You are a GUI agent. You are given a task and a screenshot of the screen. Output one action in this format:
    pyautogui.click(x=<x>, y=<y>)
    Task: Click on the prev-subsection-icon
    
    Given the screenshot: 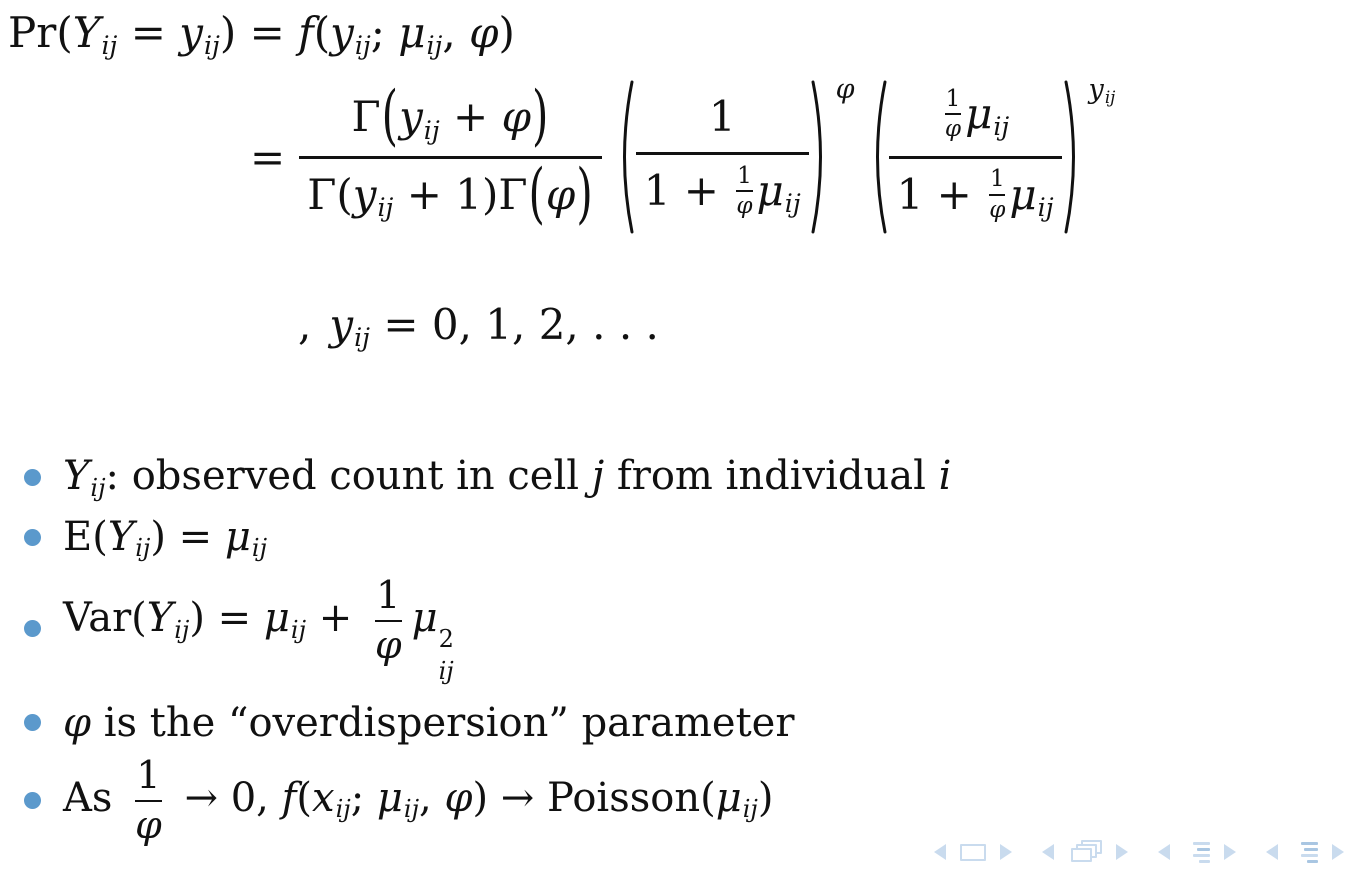 What is the action you would take?
    pyautogui.click(x=1272, y=852)
    